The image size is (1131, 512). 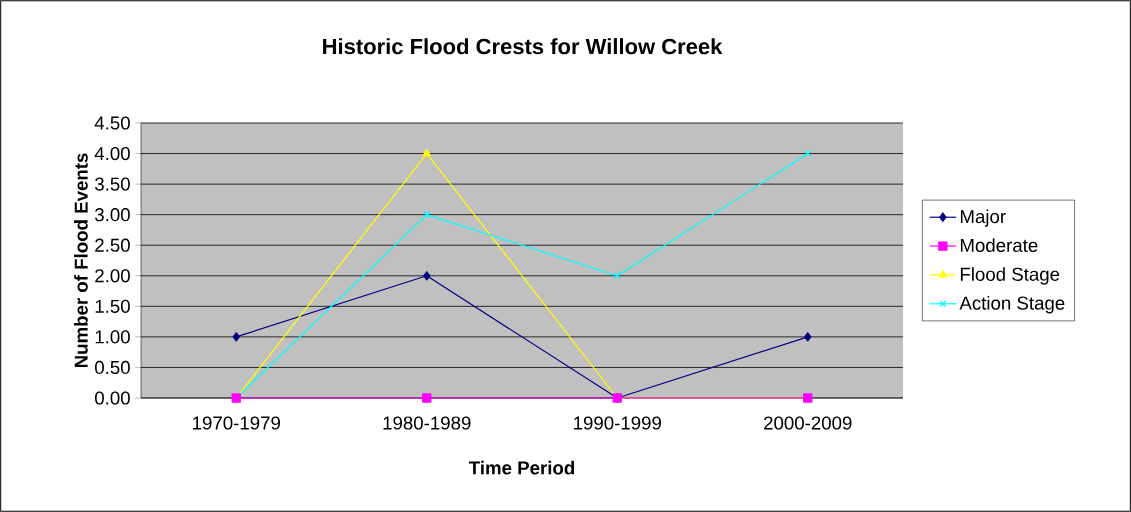 What do you see at coordinates (1012, 305) in the screenshot?
I see `legend-label: Action Stage` at bounding box center [1012, 305].